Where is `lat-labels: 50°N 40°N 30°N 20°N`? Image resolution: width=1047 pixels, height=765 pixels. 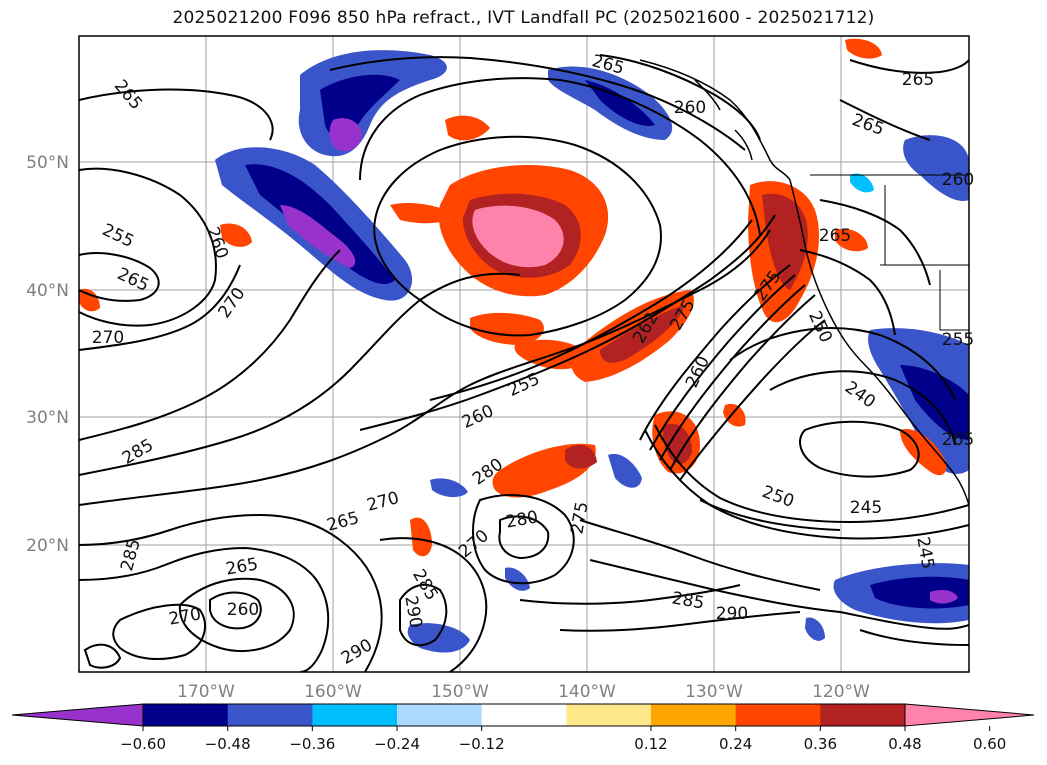 lat-labels: 50°N 40°N 30°N 20°N is located at coordinates (47, 354).